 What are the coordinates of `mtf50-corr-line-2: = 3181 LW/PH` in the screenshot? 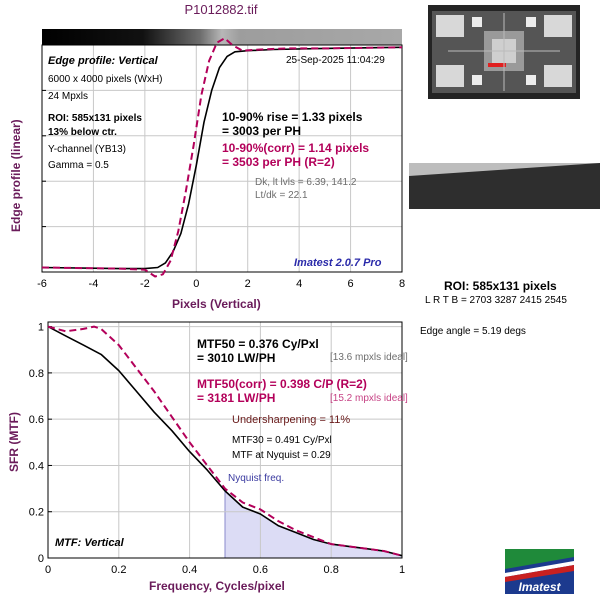 It's located at (236, 398).